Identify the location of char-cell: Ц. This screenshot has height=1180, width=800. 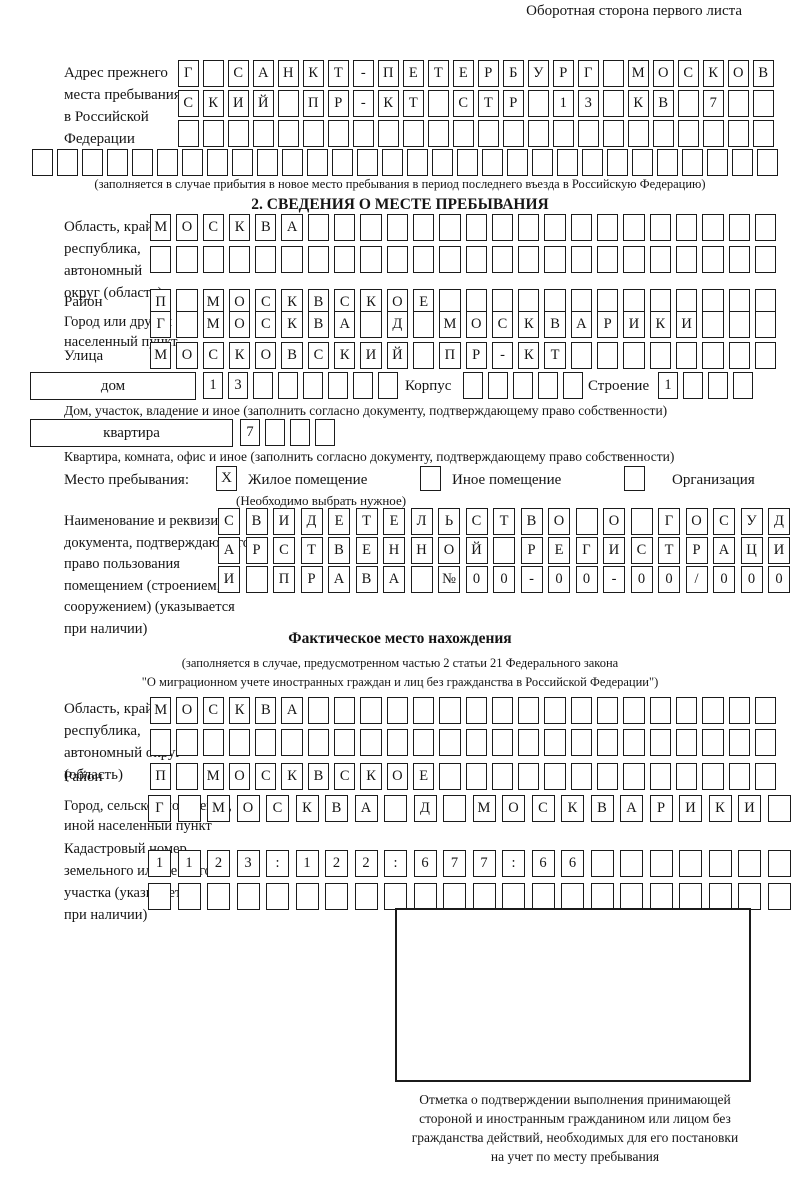
(751, 550).